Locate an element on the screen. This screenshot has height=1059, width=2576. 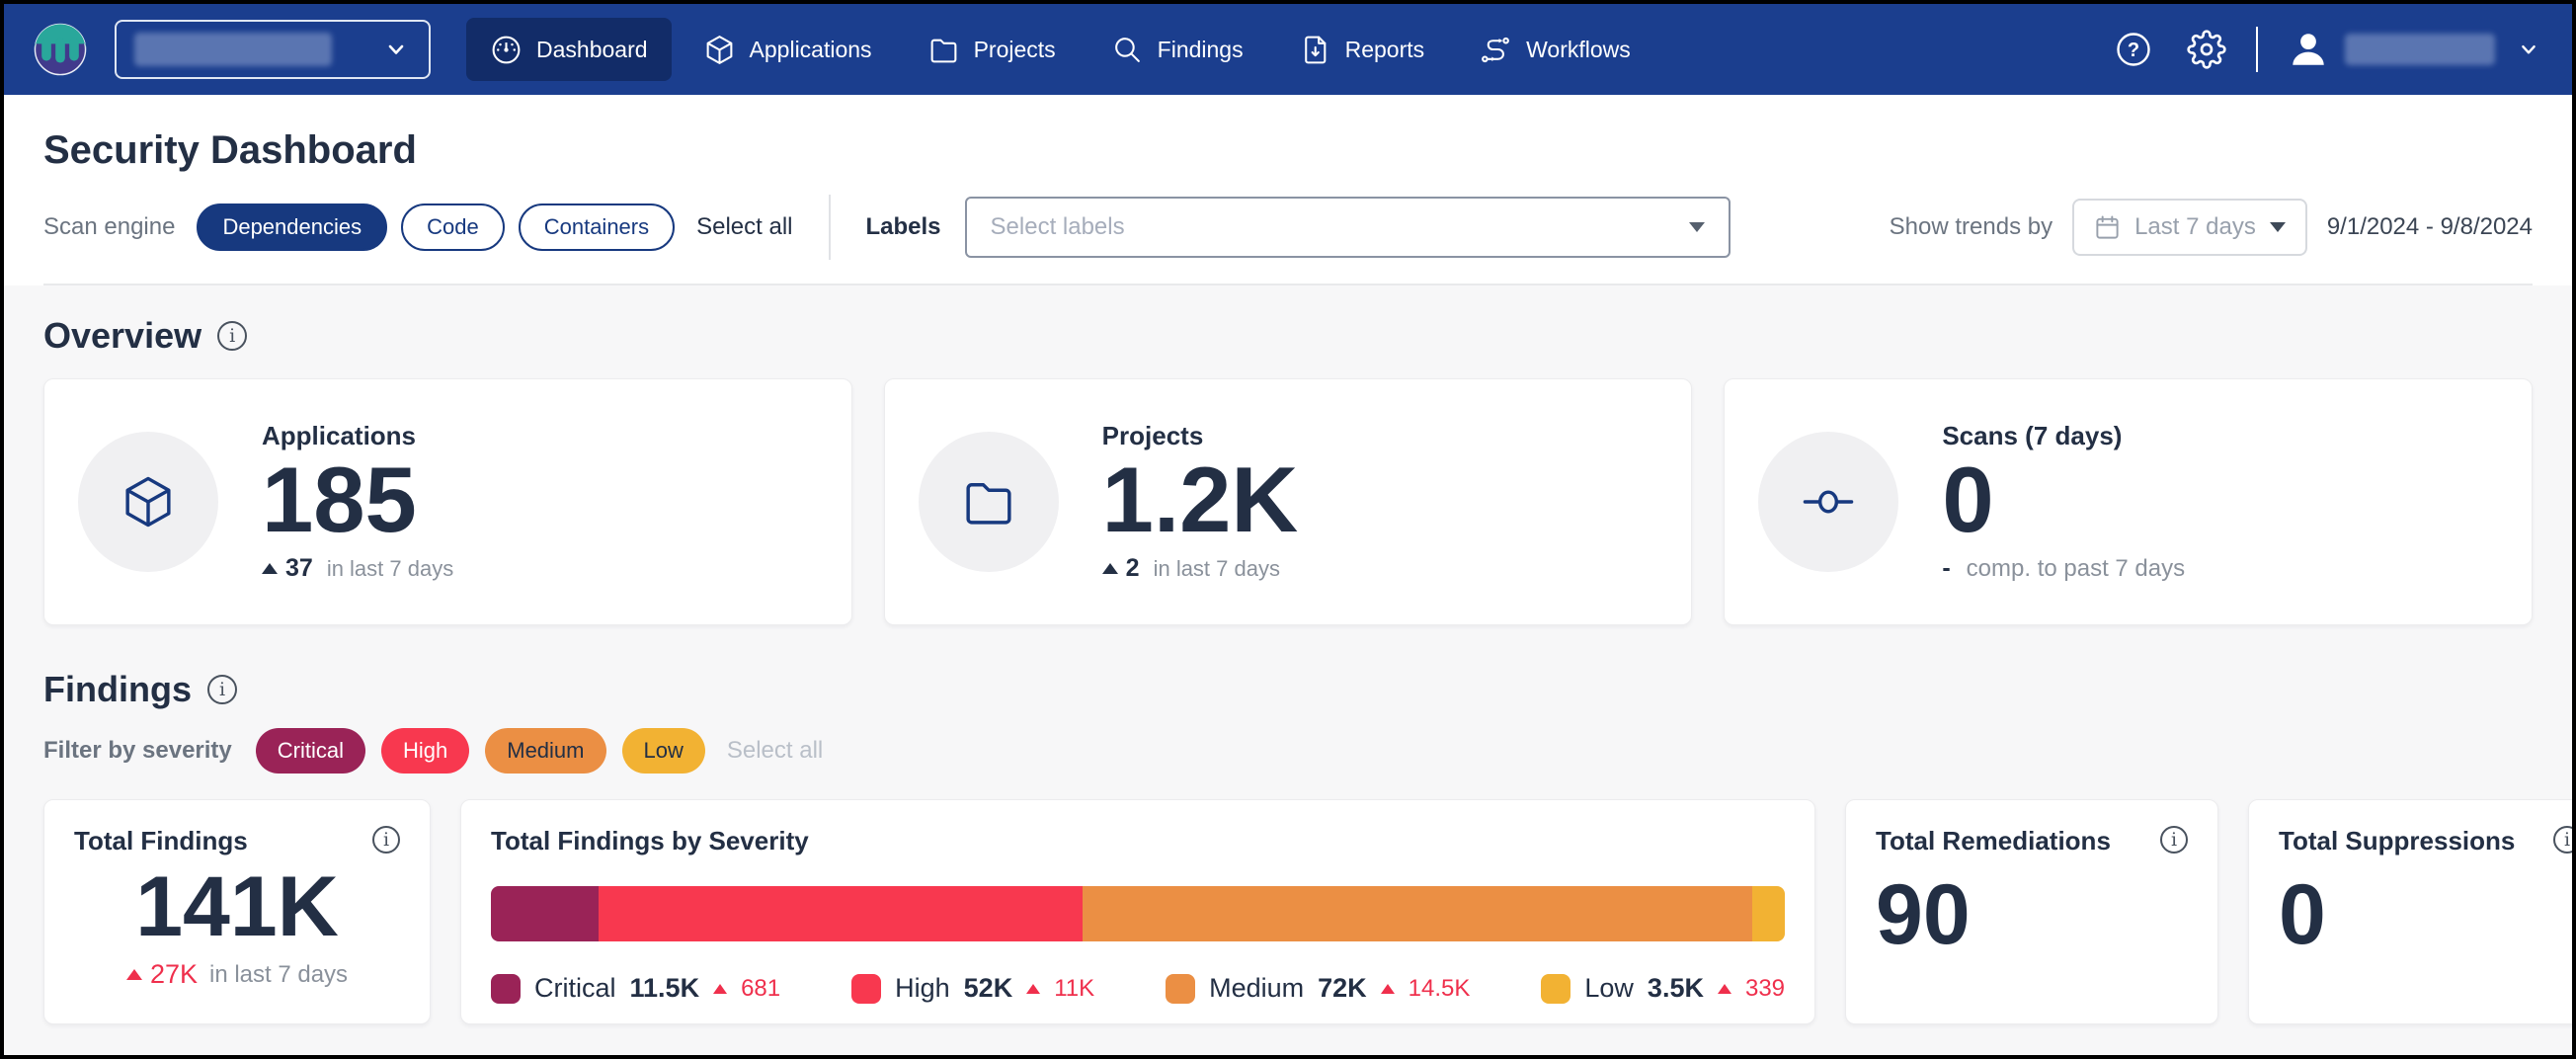
severity-filter-label: Filter by severity is located at coordinates (137, 750).